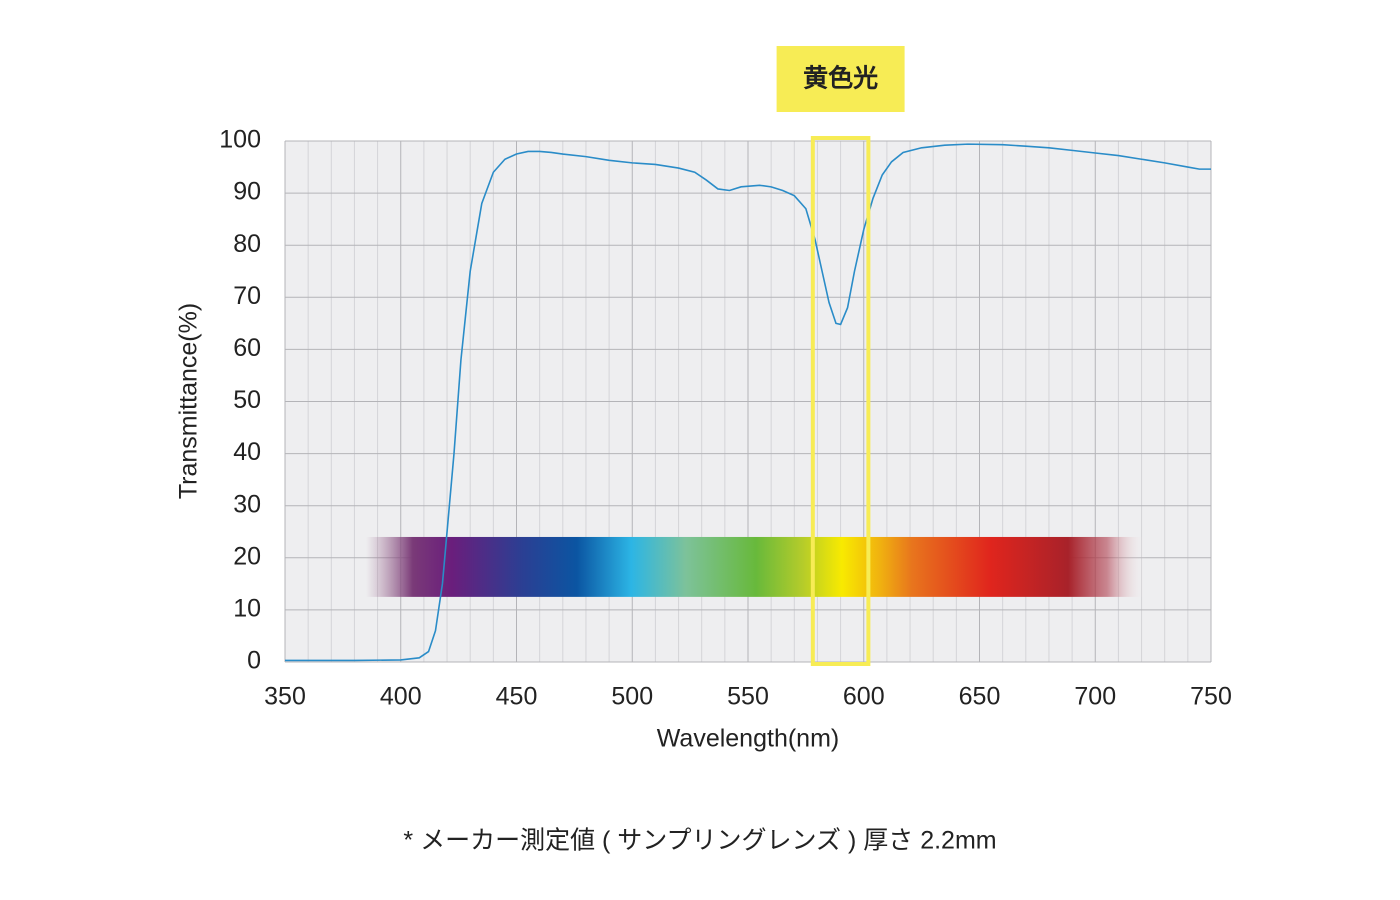  I want to click on x-tick-label: 550, so click(748, 697).